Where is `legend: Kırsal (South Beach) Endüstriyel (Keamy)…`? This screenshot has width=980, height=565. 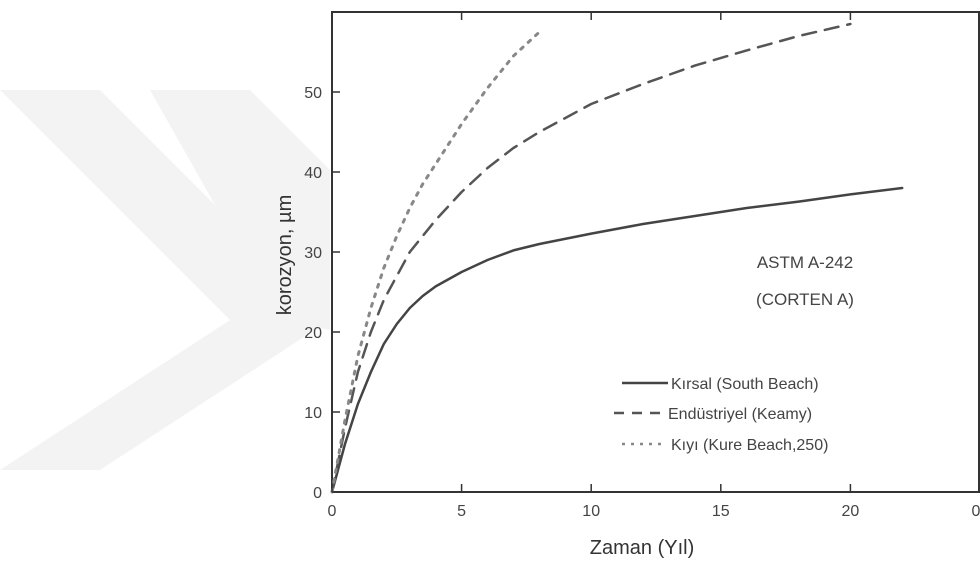
legend: Kırsal (South Beach) Endüstriyel (Keamy)… is located at coordinates (721, 415).